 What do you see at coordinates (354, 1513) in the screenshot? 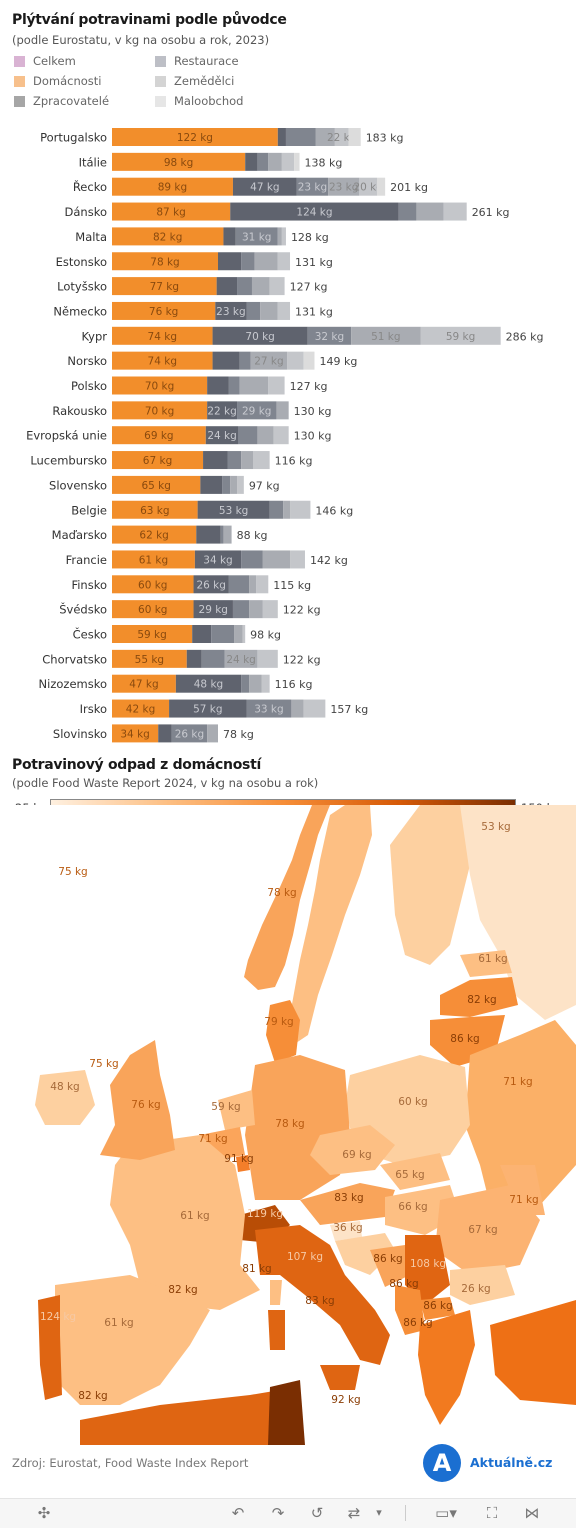
I see `refresh-button: ⇄` at bounding box center [354, 1513].